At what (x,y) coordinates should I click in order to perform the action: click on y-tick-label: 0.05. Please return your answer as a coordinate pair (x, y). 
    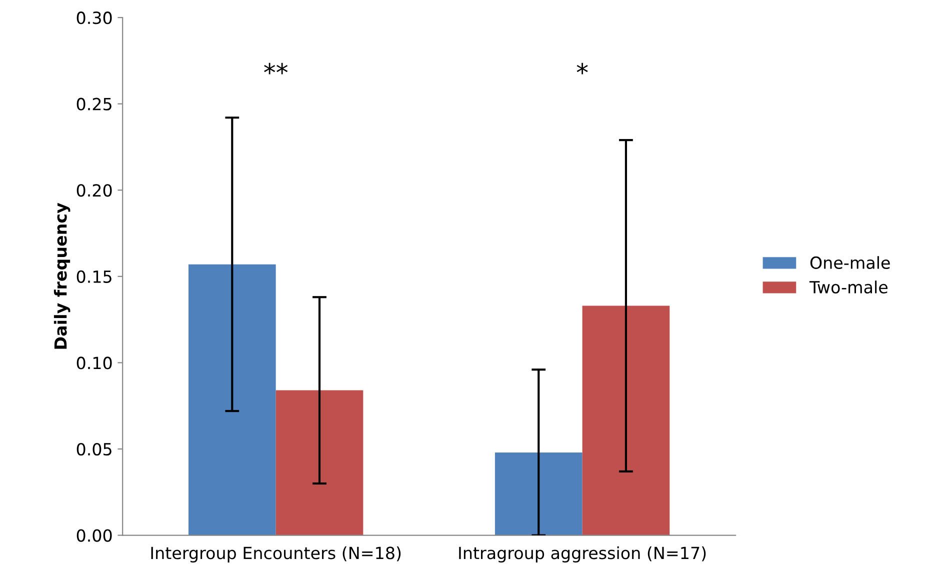
    Looking at the image, I should click on (94, 449).